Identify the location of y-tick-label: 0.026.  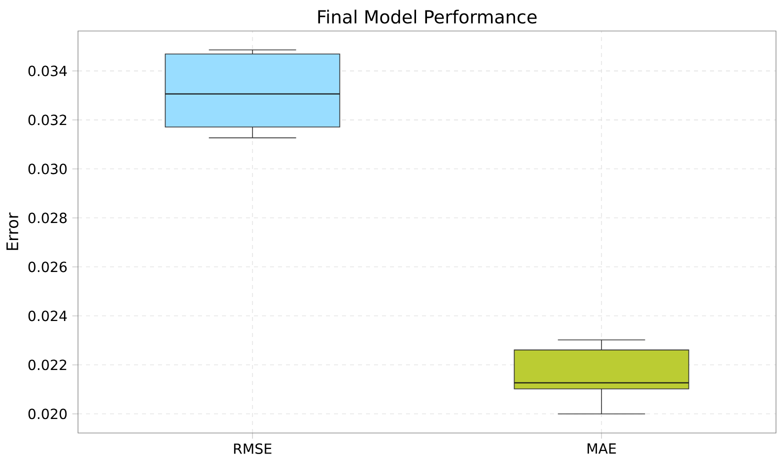
(47, 267).